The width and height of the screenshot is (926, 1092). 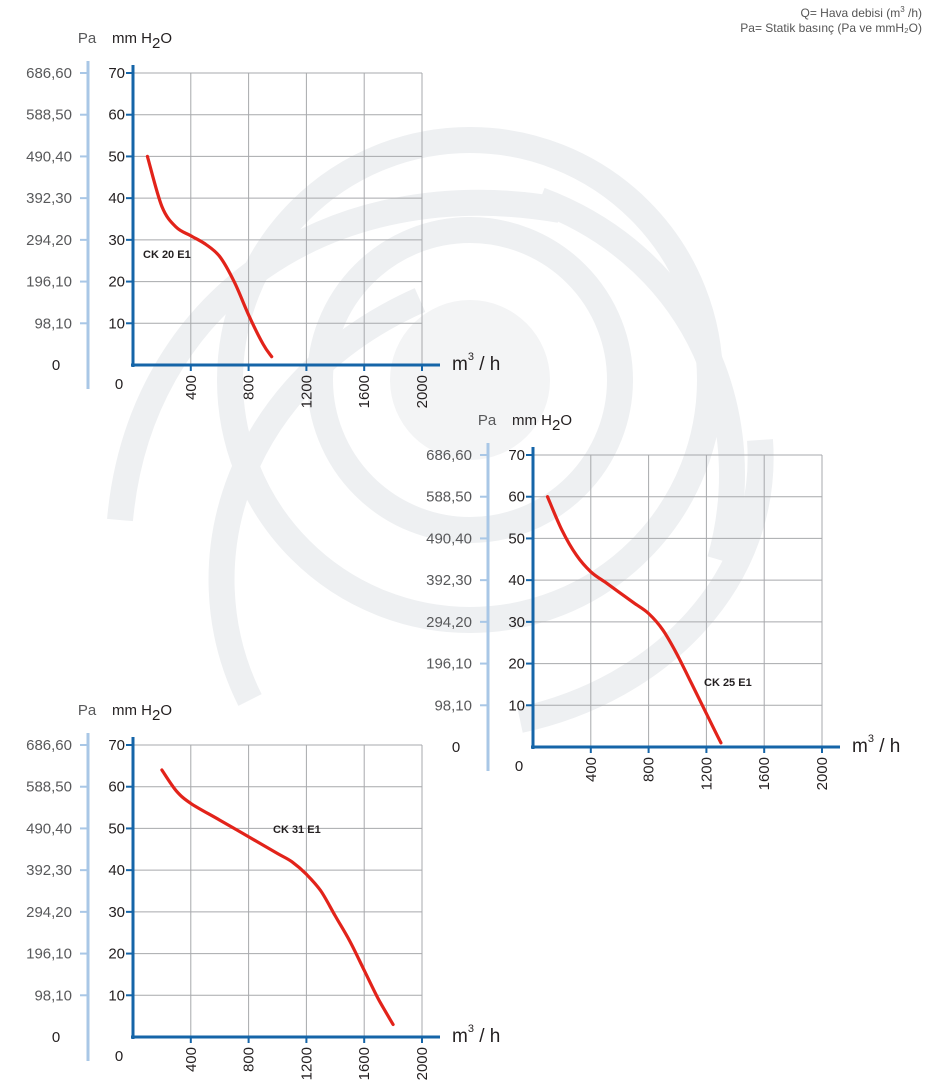 I want to click on series-line-ck-31-e1, so click(x=277, y=897).